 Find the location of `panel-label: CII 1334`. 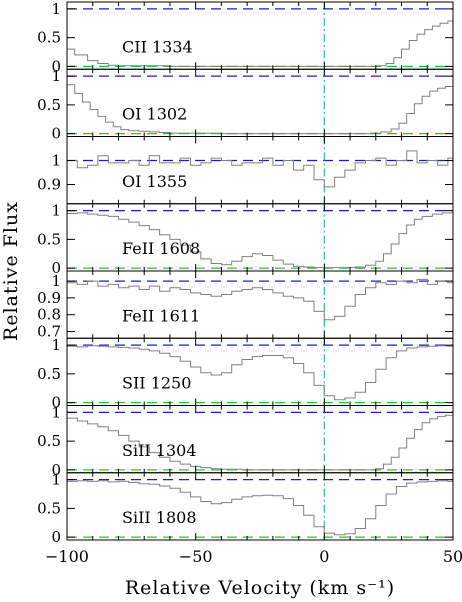

panel-label: CII 1334 is located at coordinates (157, 46).